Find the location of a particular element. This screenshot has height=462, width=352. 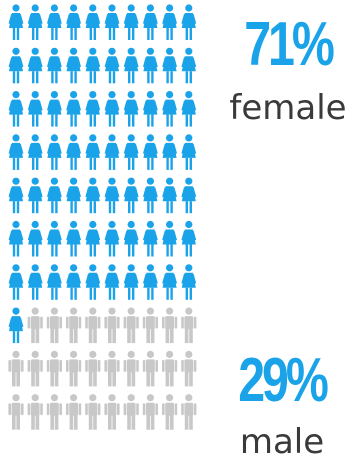

female-stat: 71% female is located at coordinates (288, 69).